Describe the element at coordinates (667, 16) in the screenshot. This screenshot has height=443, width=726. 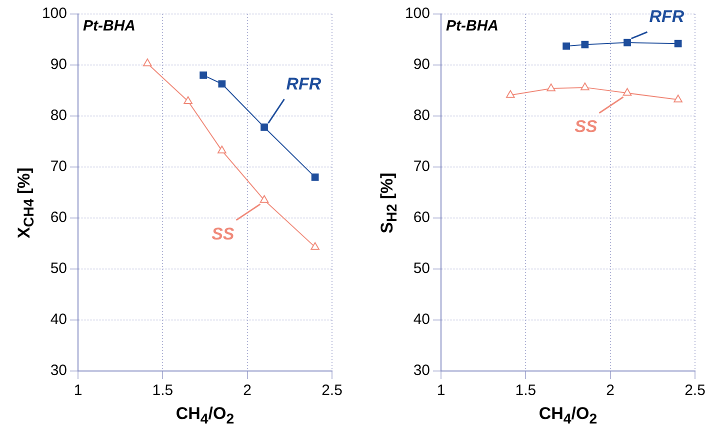
I see `series-label: RFR` at that location.